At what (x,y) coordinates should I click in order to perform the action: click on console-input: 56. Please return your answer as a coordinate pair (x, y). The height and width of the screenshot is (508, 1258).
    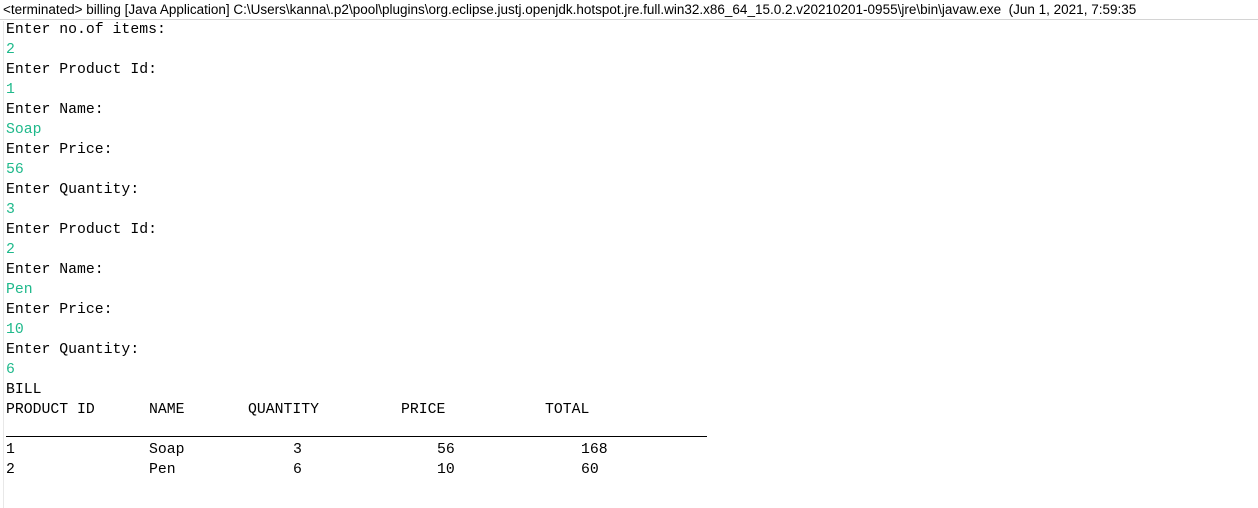
    Looking at the image, I should click on (15, 170).